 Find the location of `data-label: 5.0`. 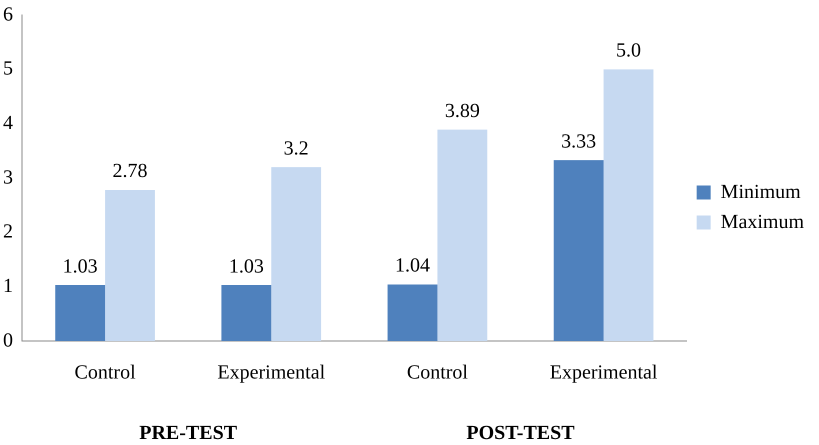

data-label: 5.0 is located at coordinates (629, 51).